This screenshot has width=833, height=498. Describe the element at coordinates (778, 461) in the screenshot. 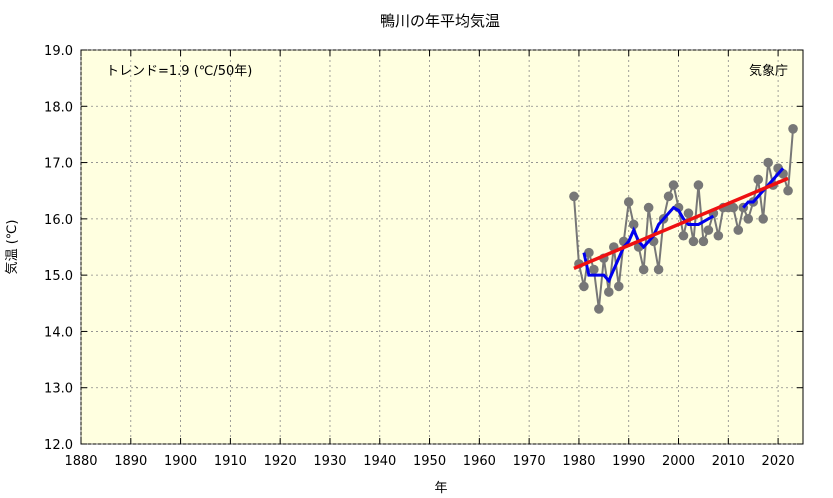

I see `x-tick-label: 2020` at that location.